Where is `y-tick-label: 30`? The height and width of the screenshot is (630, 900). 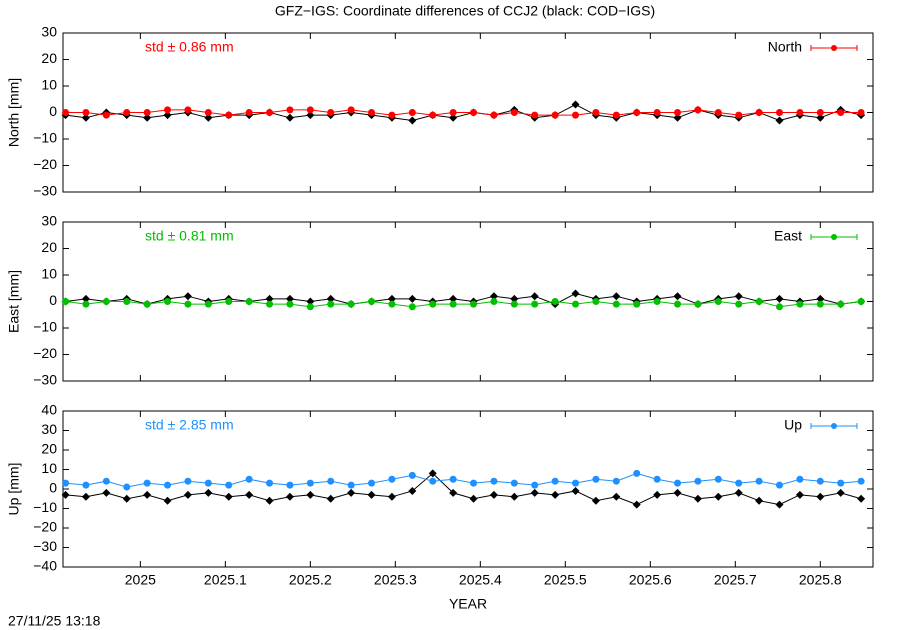
y-tick-label: 30 is located at coordinates (49, 32).